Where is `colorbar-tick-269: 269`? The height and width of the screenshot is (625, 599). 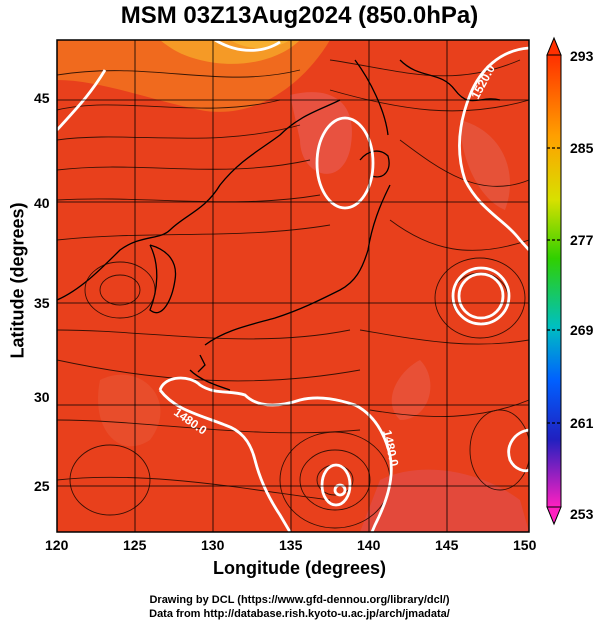 colorbar-tick-269: 269 is located at coordinates (582, 330).